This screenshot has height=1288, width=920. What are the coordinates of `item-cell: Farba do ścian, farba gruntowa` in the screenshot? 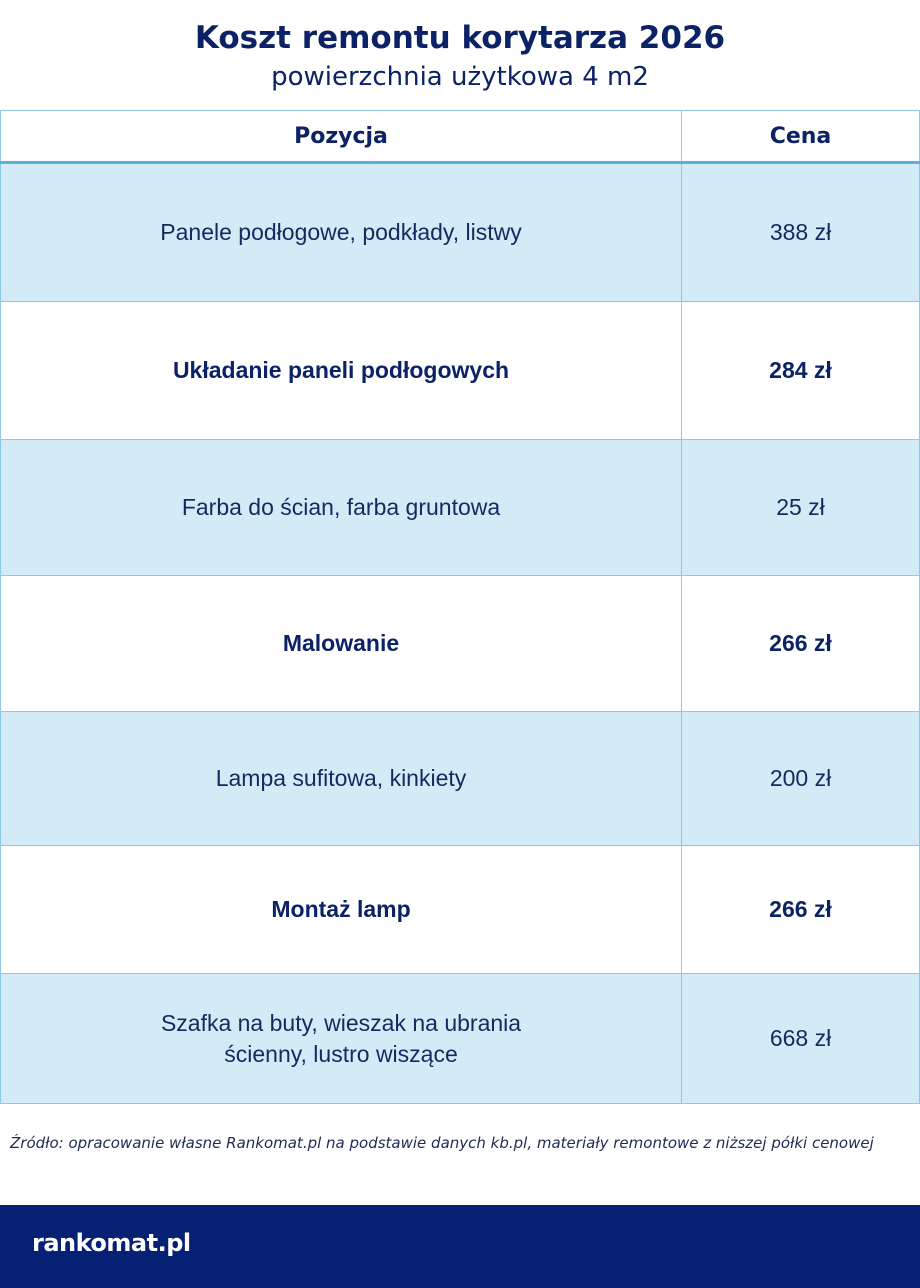 It's located at (341, 507).